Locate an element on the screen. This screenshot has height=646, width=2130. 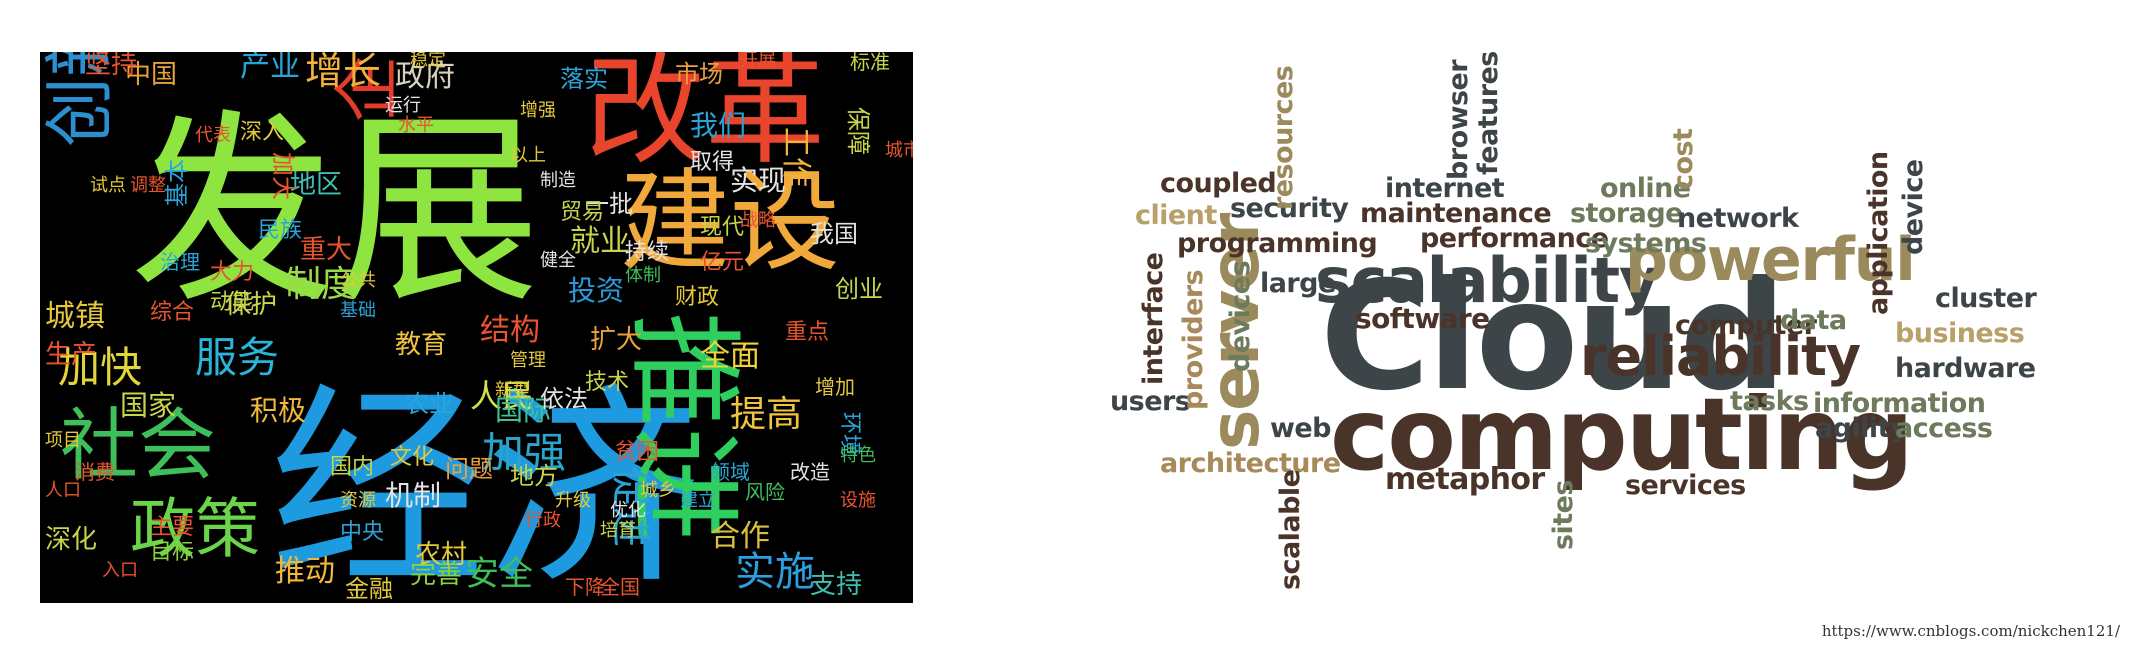
cn-word: 加强 is located at coordinates (524, 452).